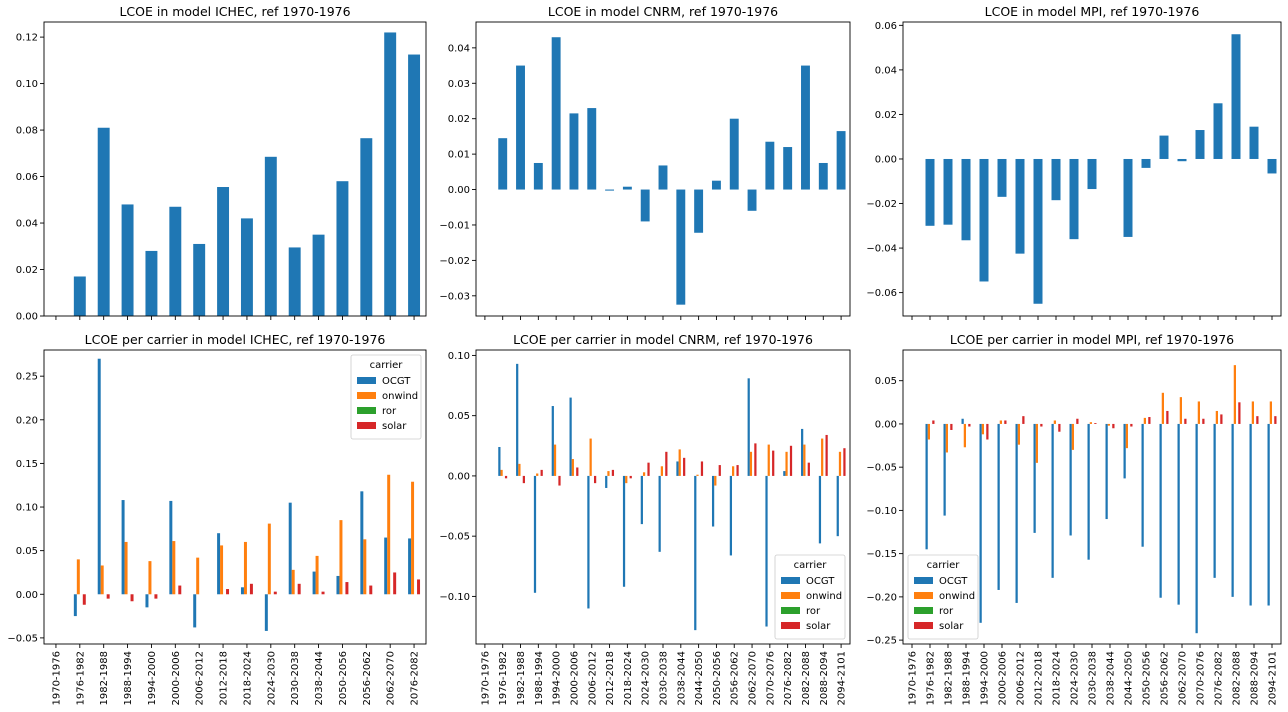 This screenshot has height=712, width=1288. Describe the element at coordinates (881, 511) in the screenshot. I see `y-tick-label: −0.10` at that location.